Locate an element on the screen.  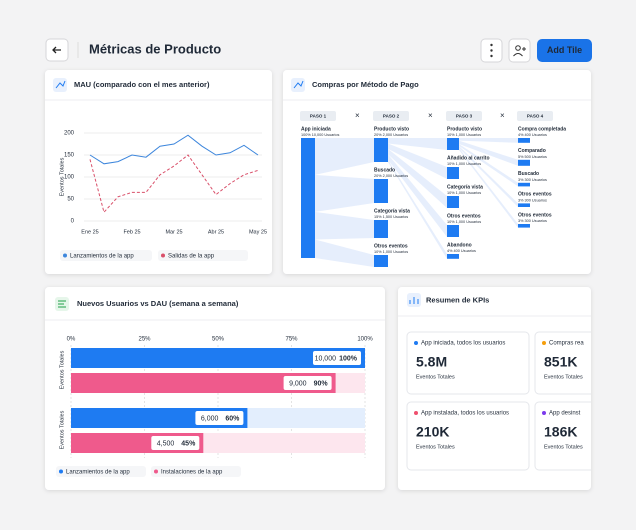
node-label: Comparado is located at coordinates (532, 151).